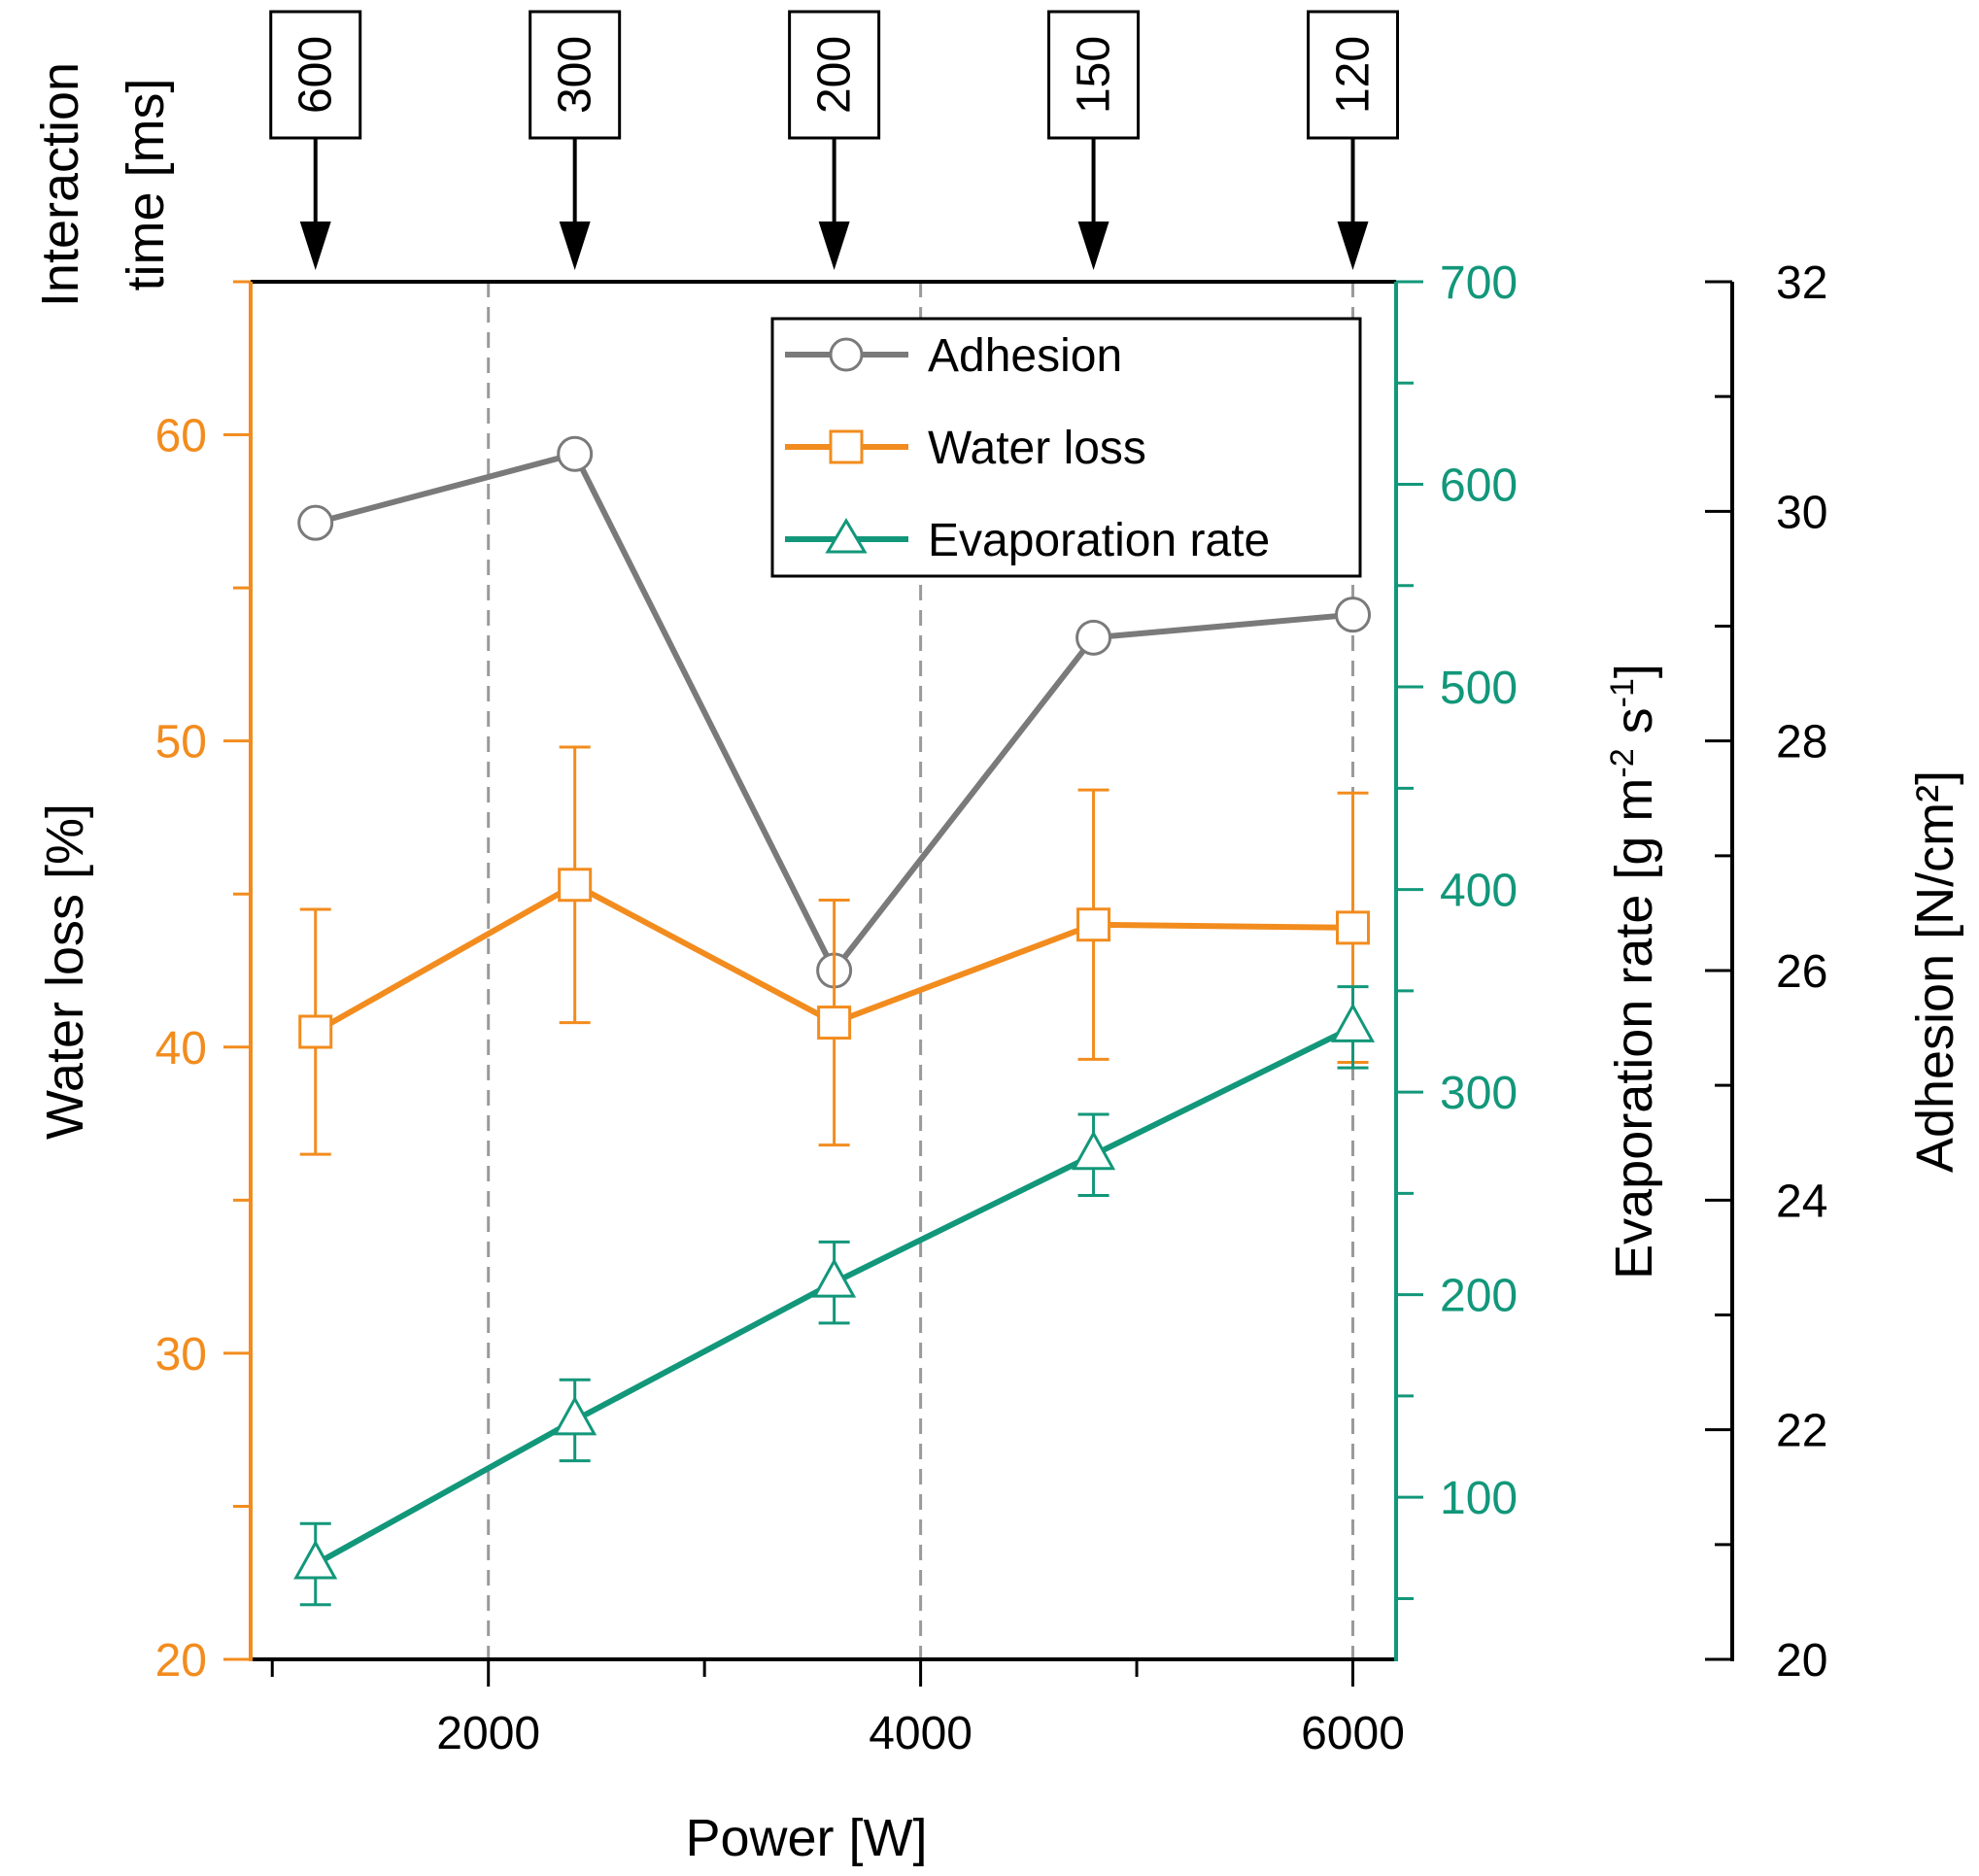  I want to click on evap-title-sup2: -1, so click(1623, 693).